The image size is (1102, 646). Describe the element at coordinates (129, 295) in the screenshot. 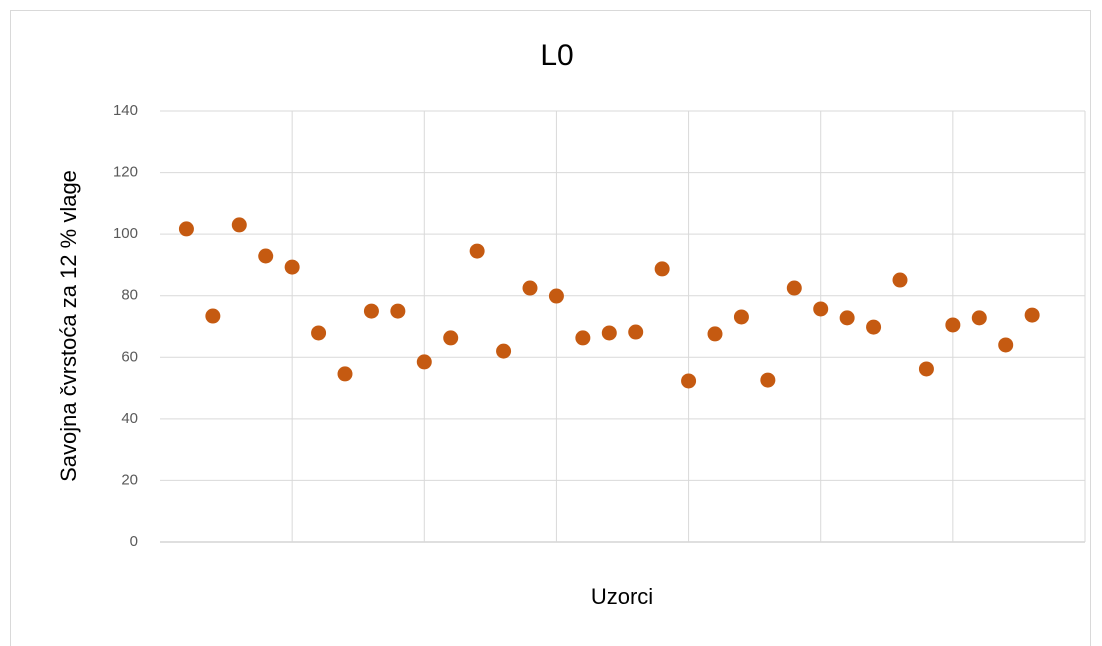

I see `y-tick-label: 80` at that location.